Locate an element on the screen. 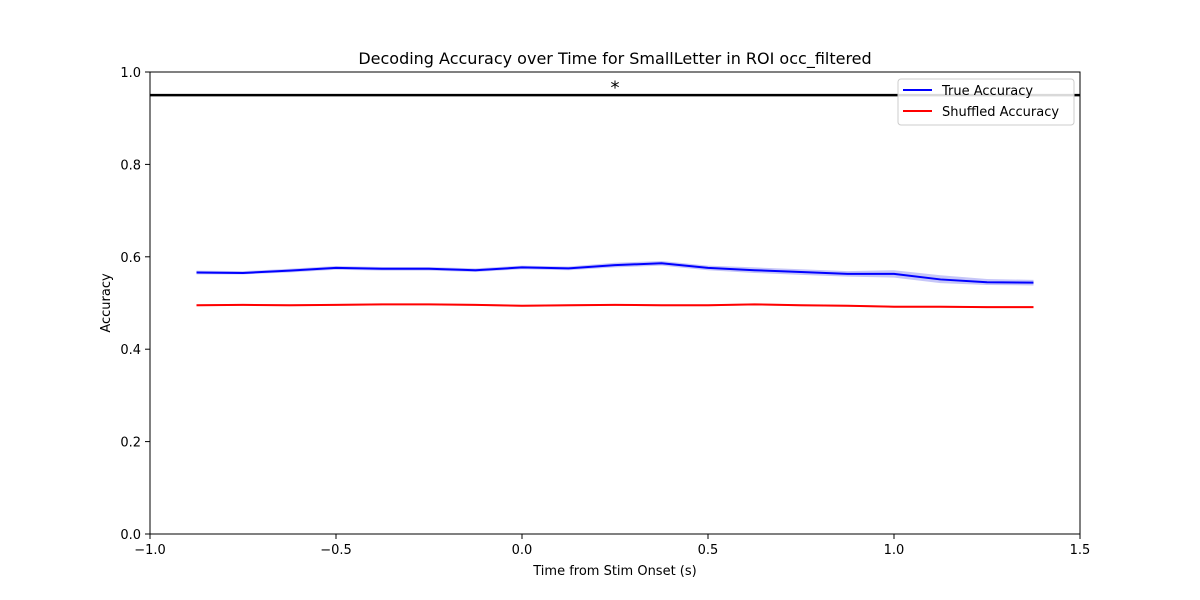  y-tick-label: 0.0 is located at coordinates (130, 535).